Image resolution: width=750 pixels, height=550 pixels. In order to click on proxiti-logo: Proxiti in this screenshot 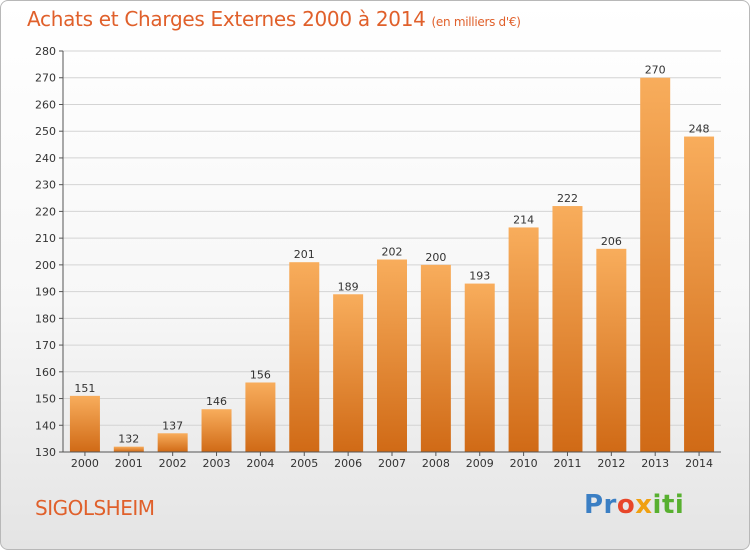, I will do `click(634, 505)`.